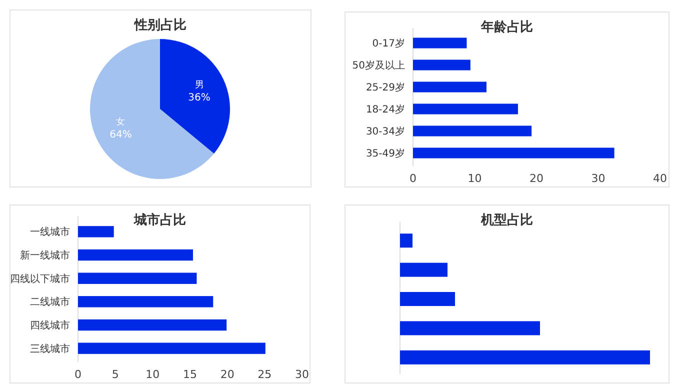 The image size is (679, 388). I want to click on y-tick-label: 二线城市, so click(50, 302).